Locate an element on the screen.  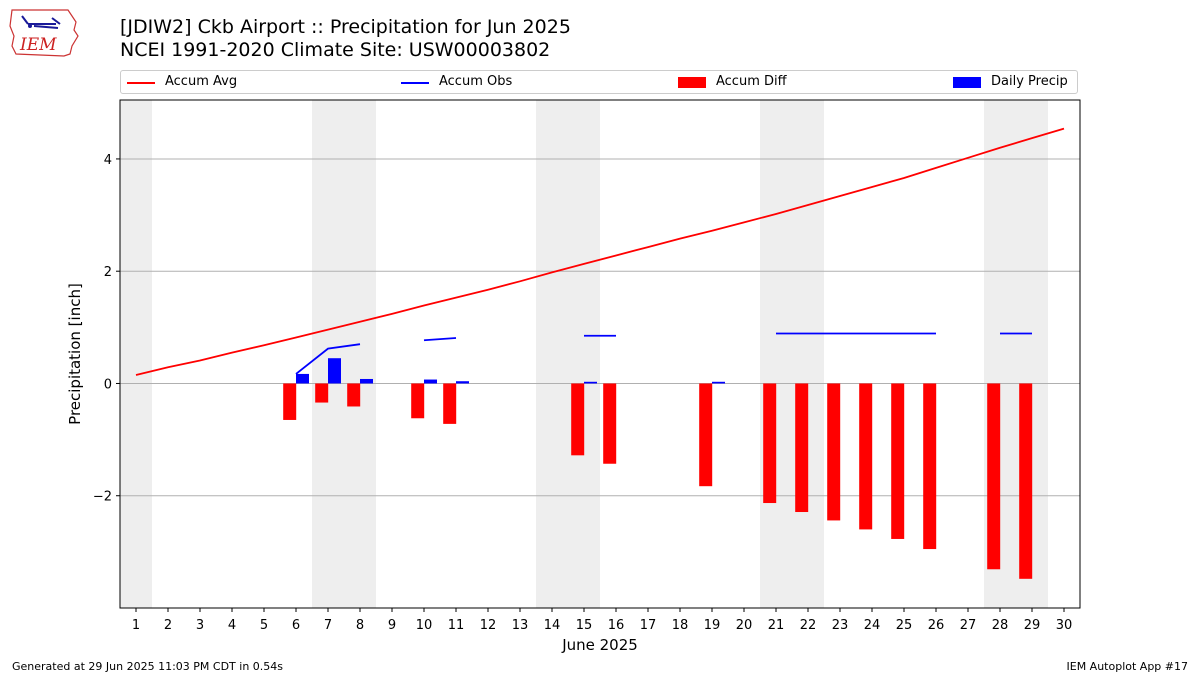
x-axis-label: June 2025 is located at coordinates (599, 645).